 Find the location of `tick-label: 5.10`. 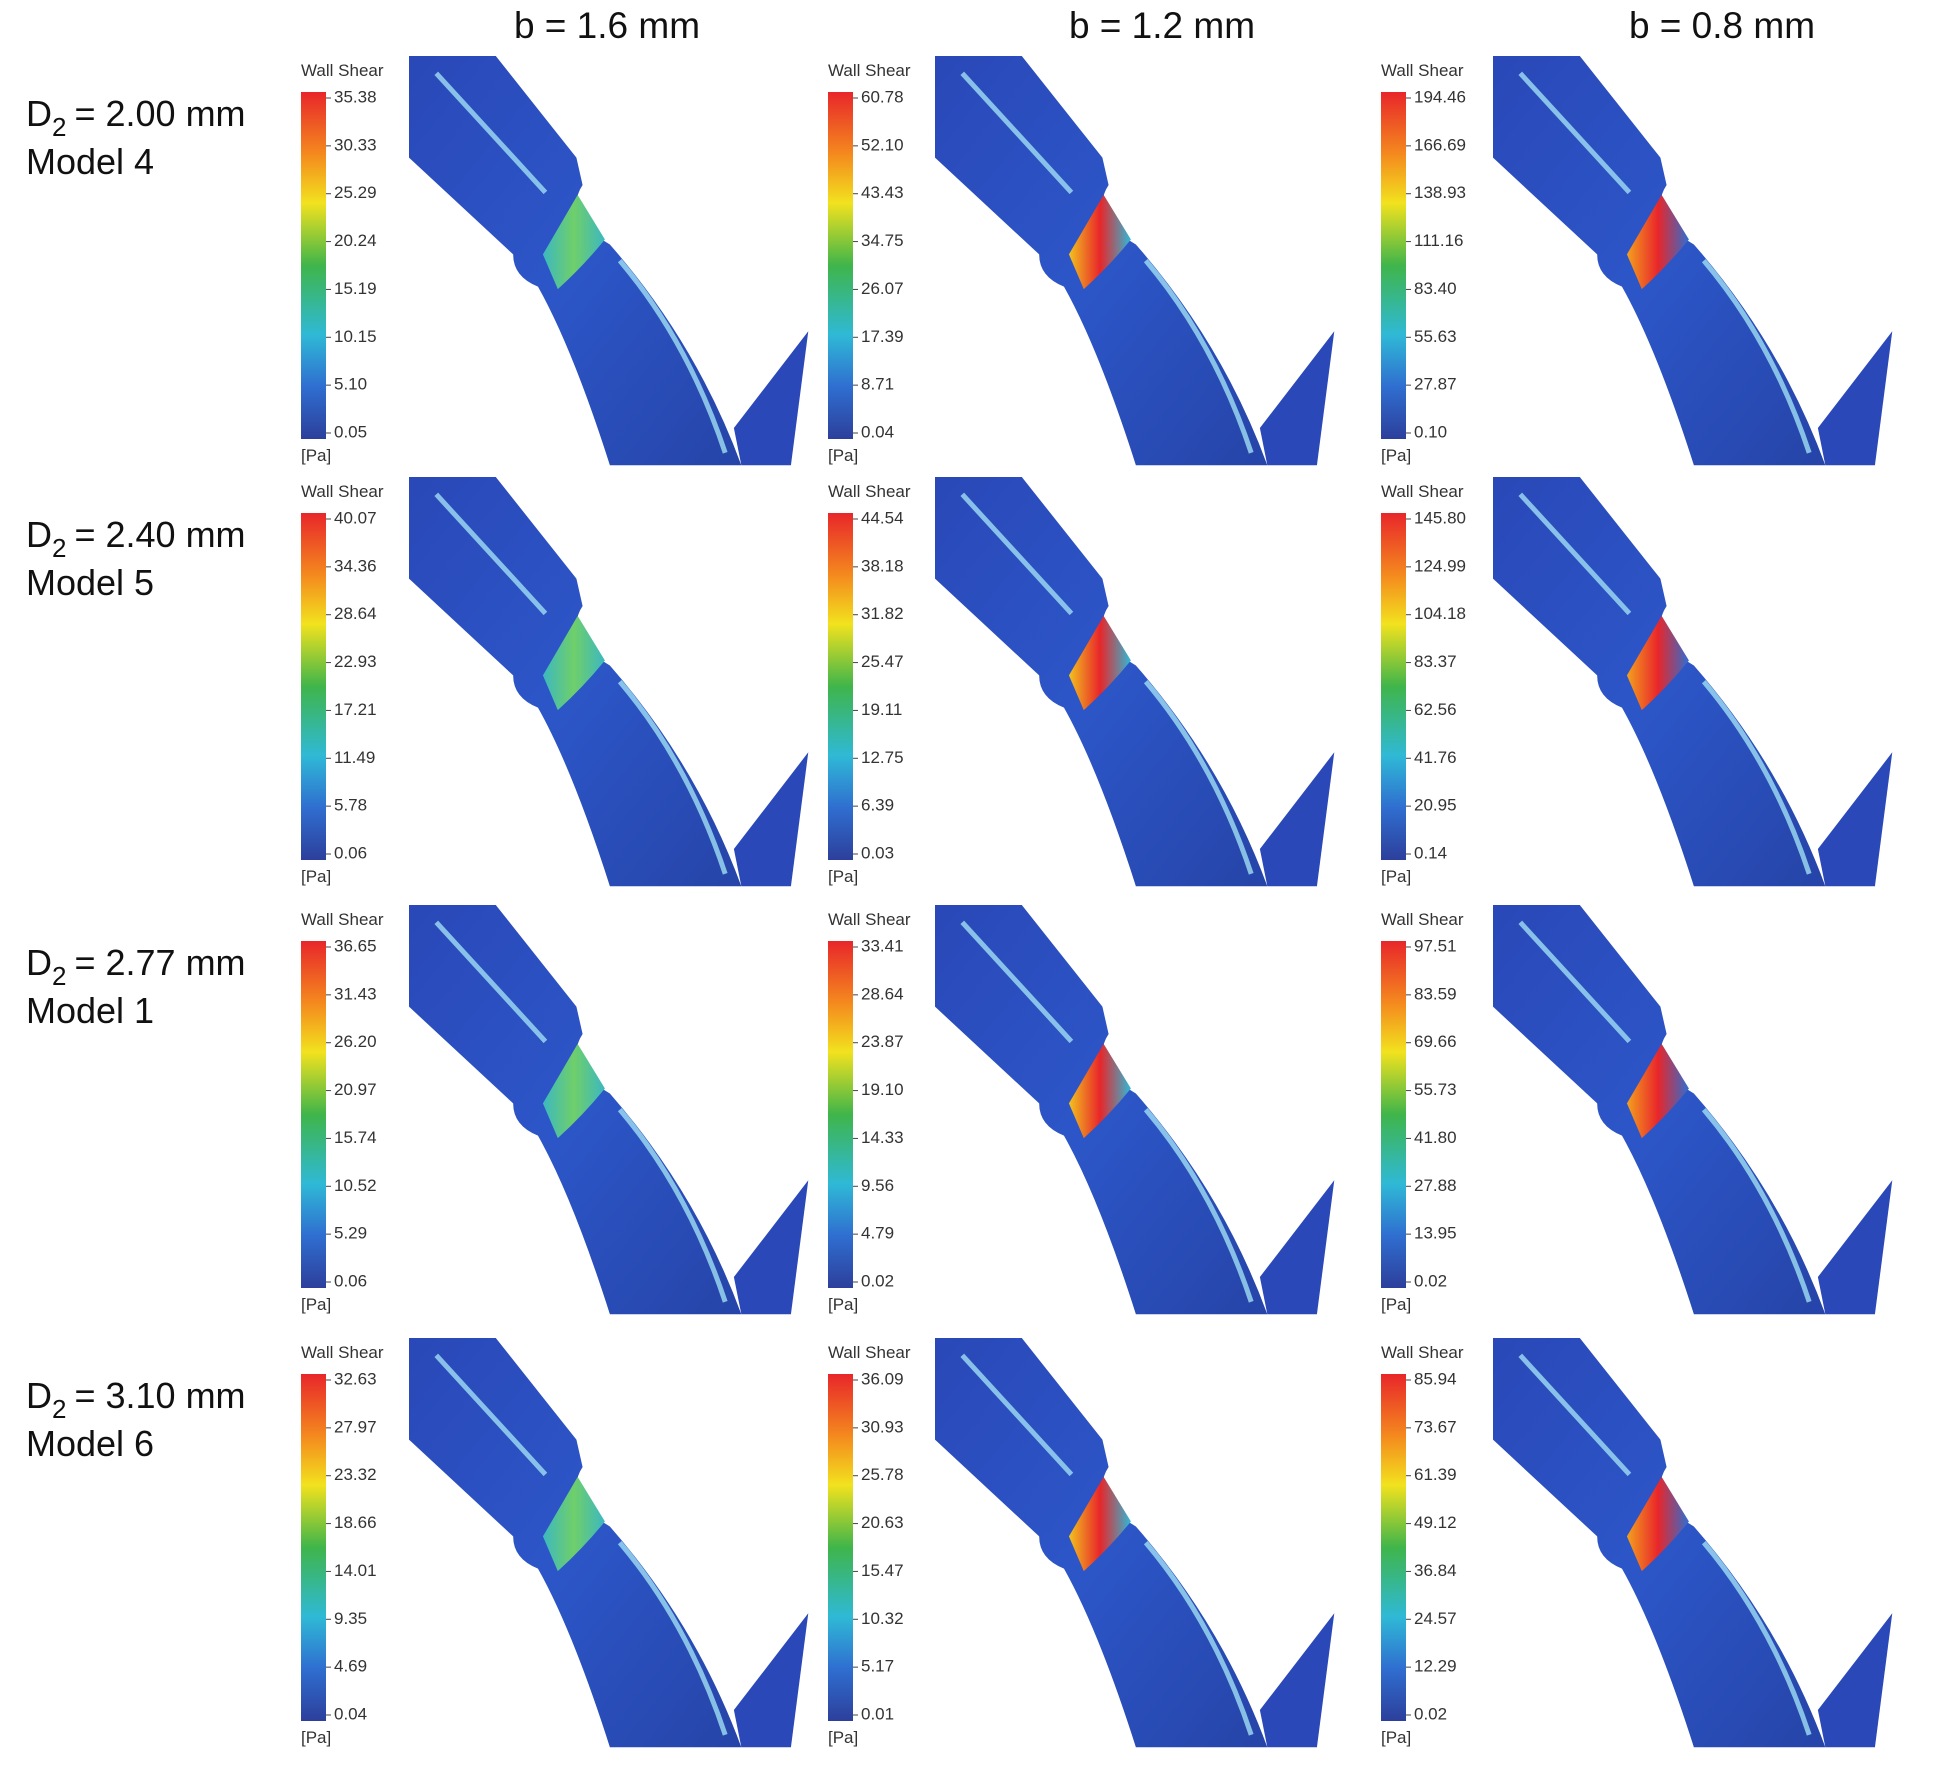

tick-label: 5.10 is located at coordinates (350, 384).